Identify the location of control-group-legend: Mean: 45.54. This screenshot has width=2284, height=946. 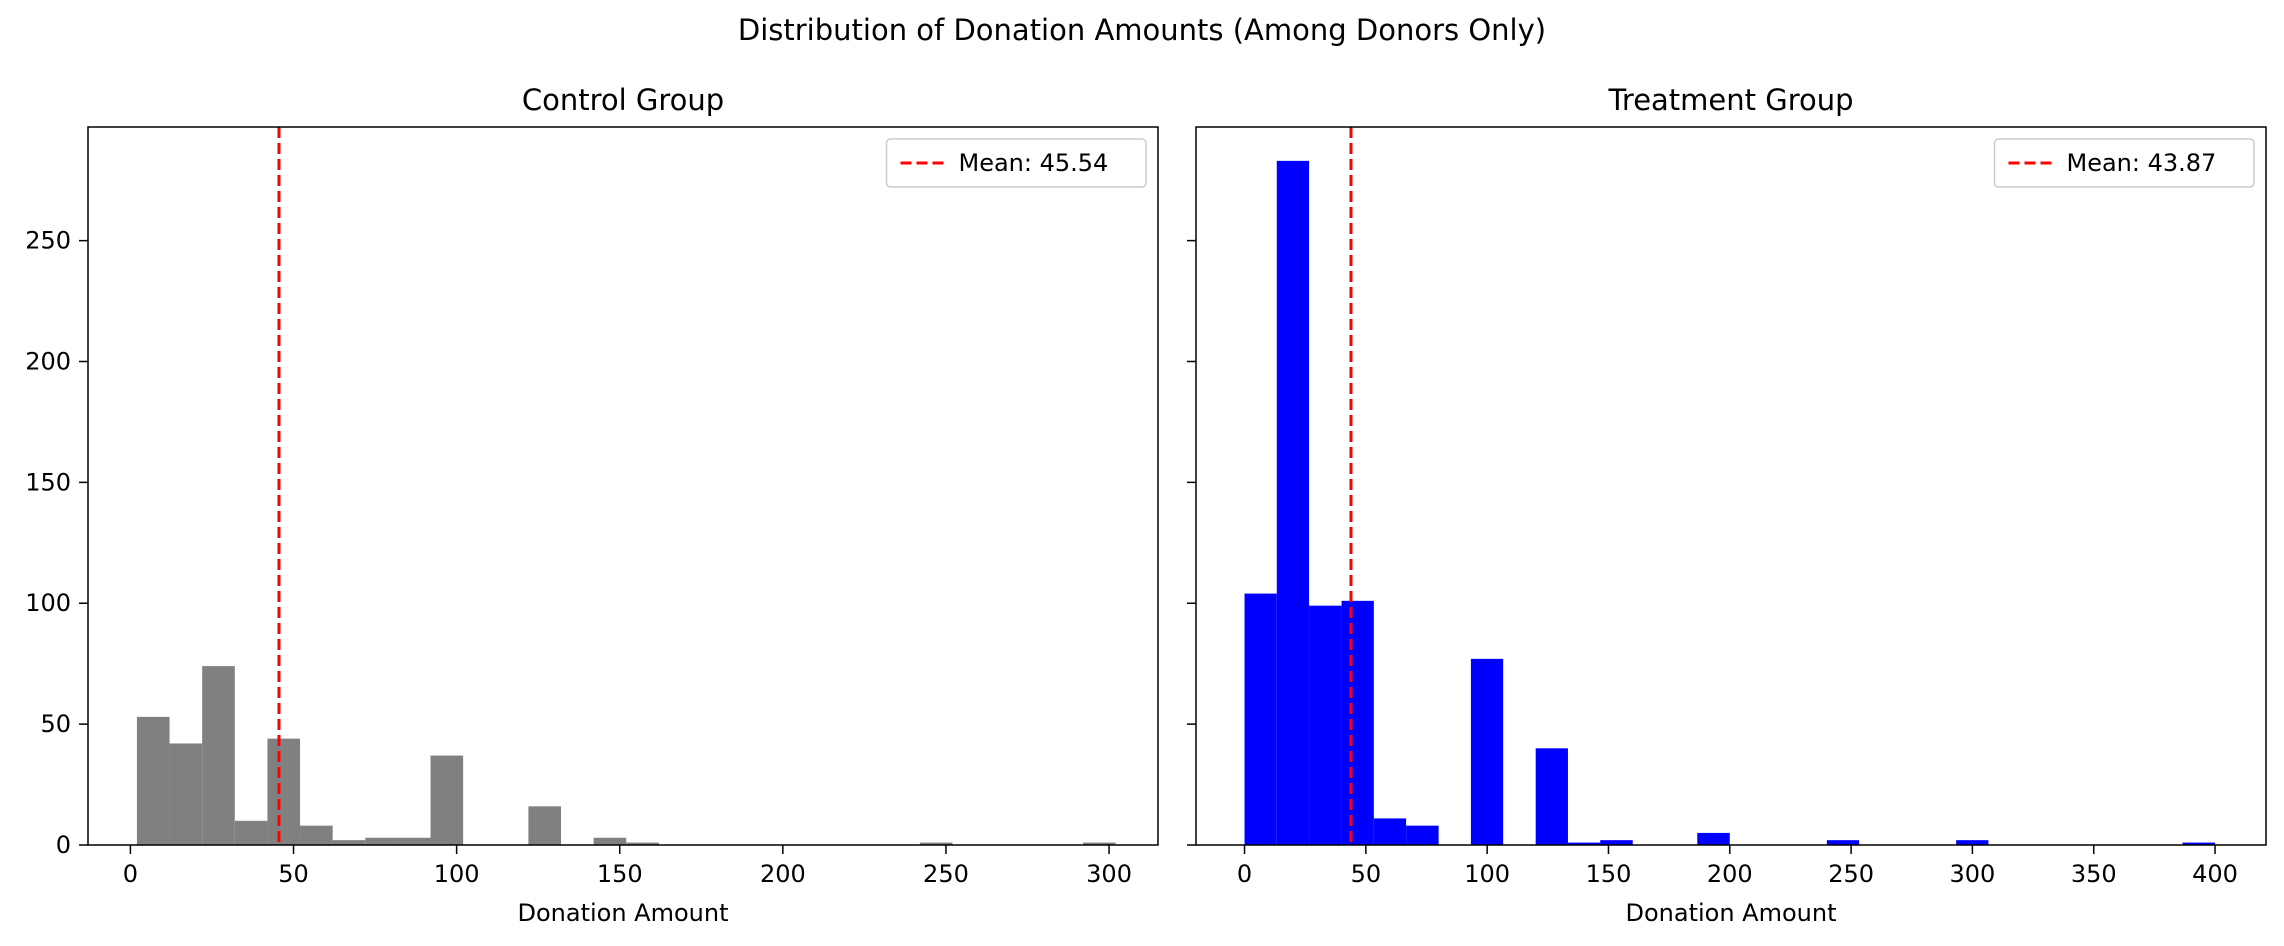
(1016, 163).